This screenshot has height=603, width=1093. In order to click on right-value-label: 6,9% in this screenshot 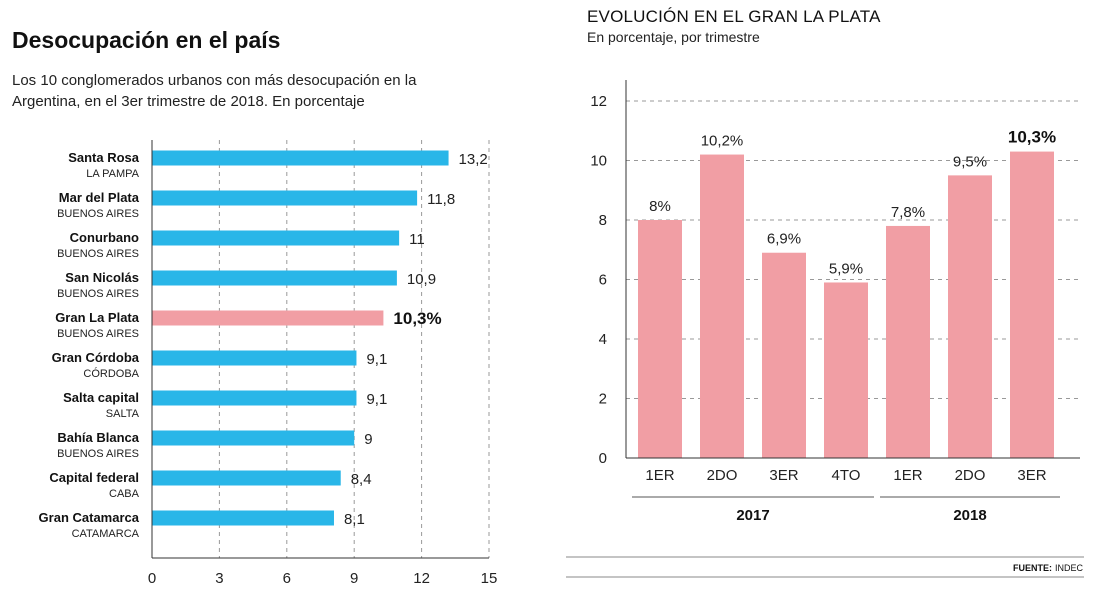, I will do `click(784, 239)`.